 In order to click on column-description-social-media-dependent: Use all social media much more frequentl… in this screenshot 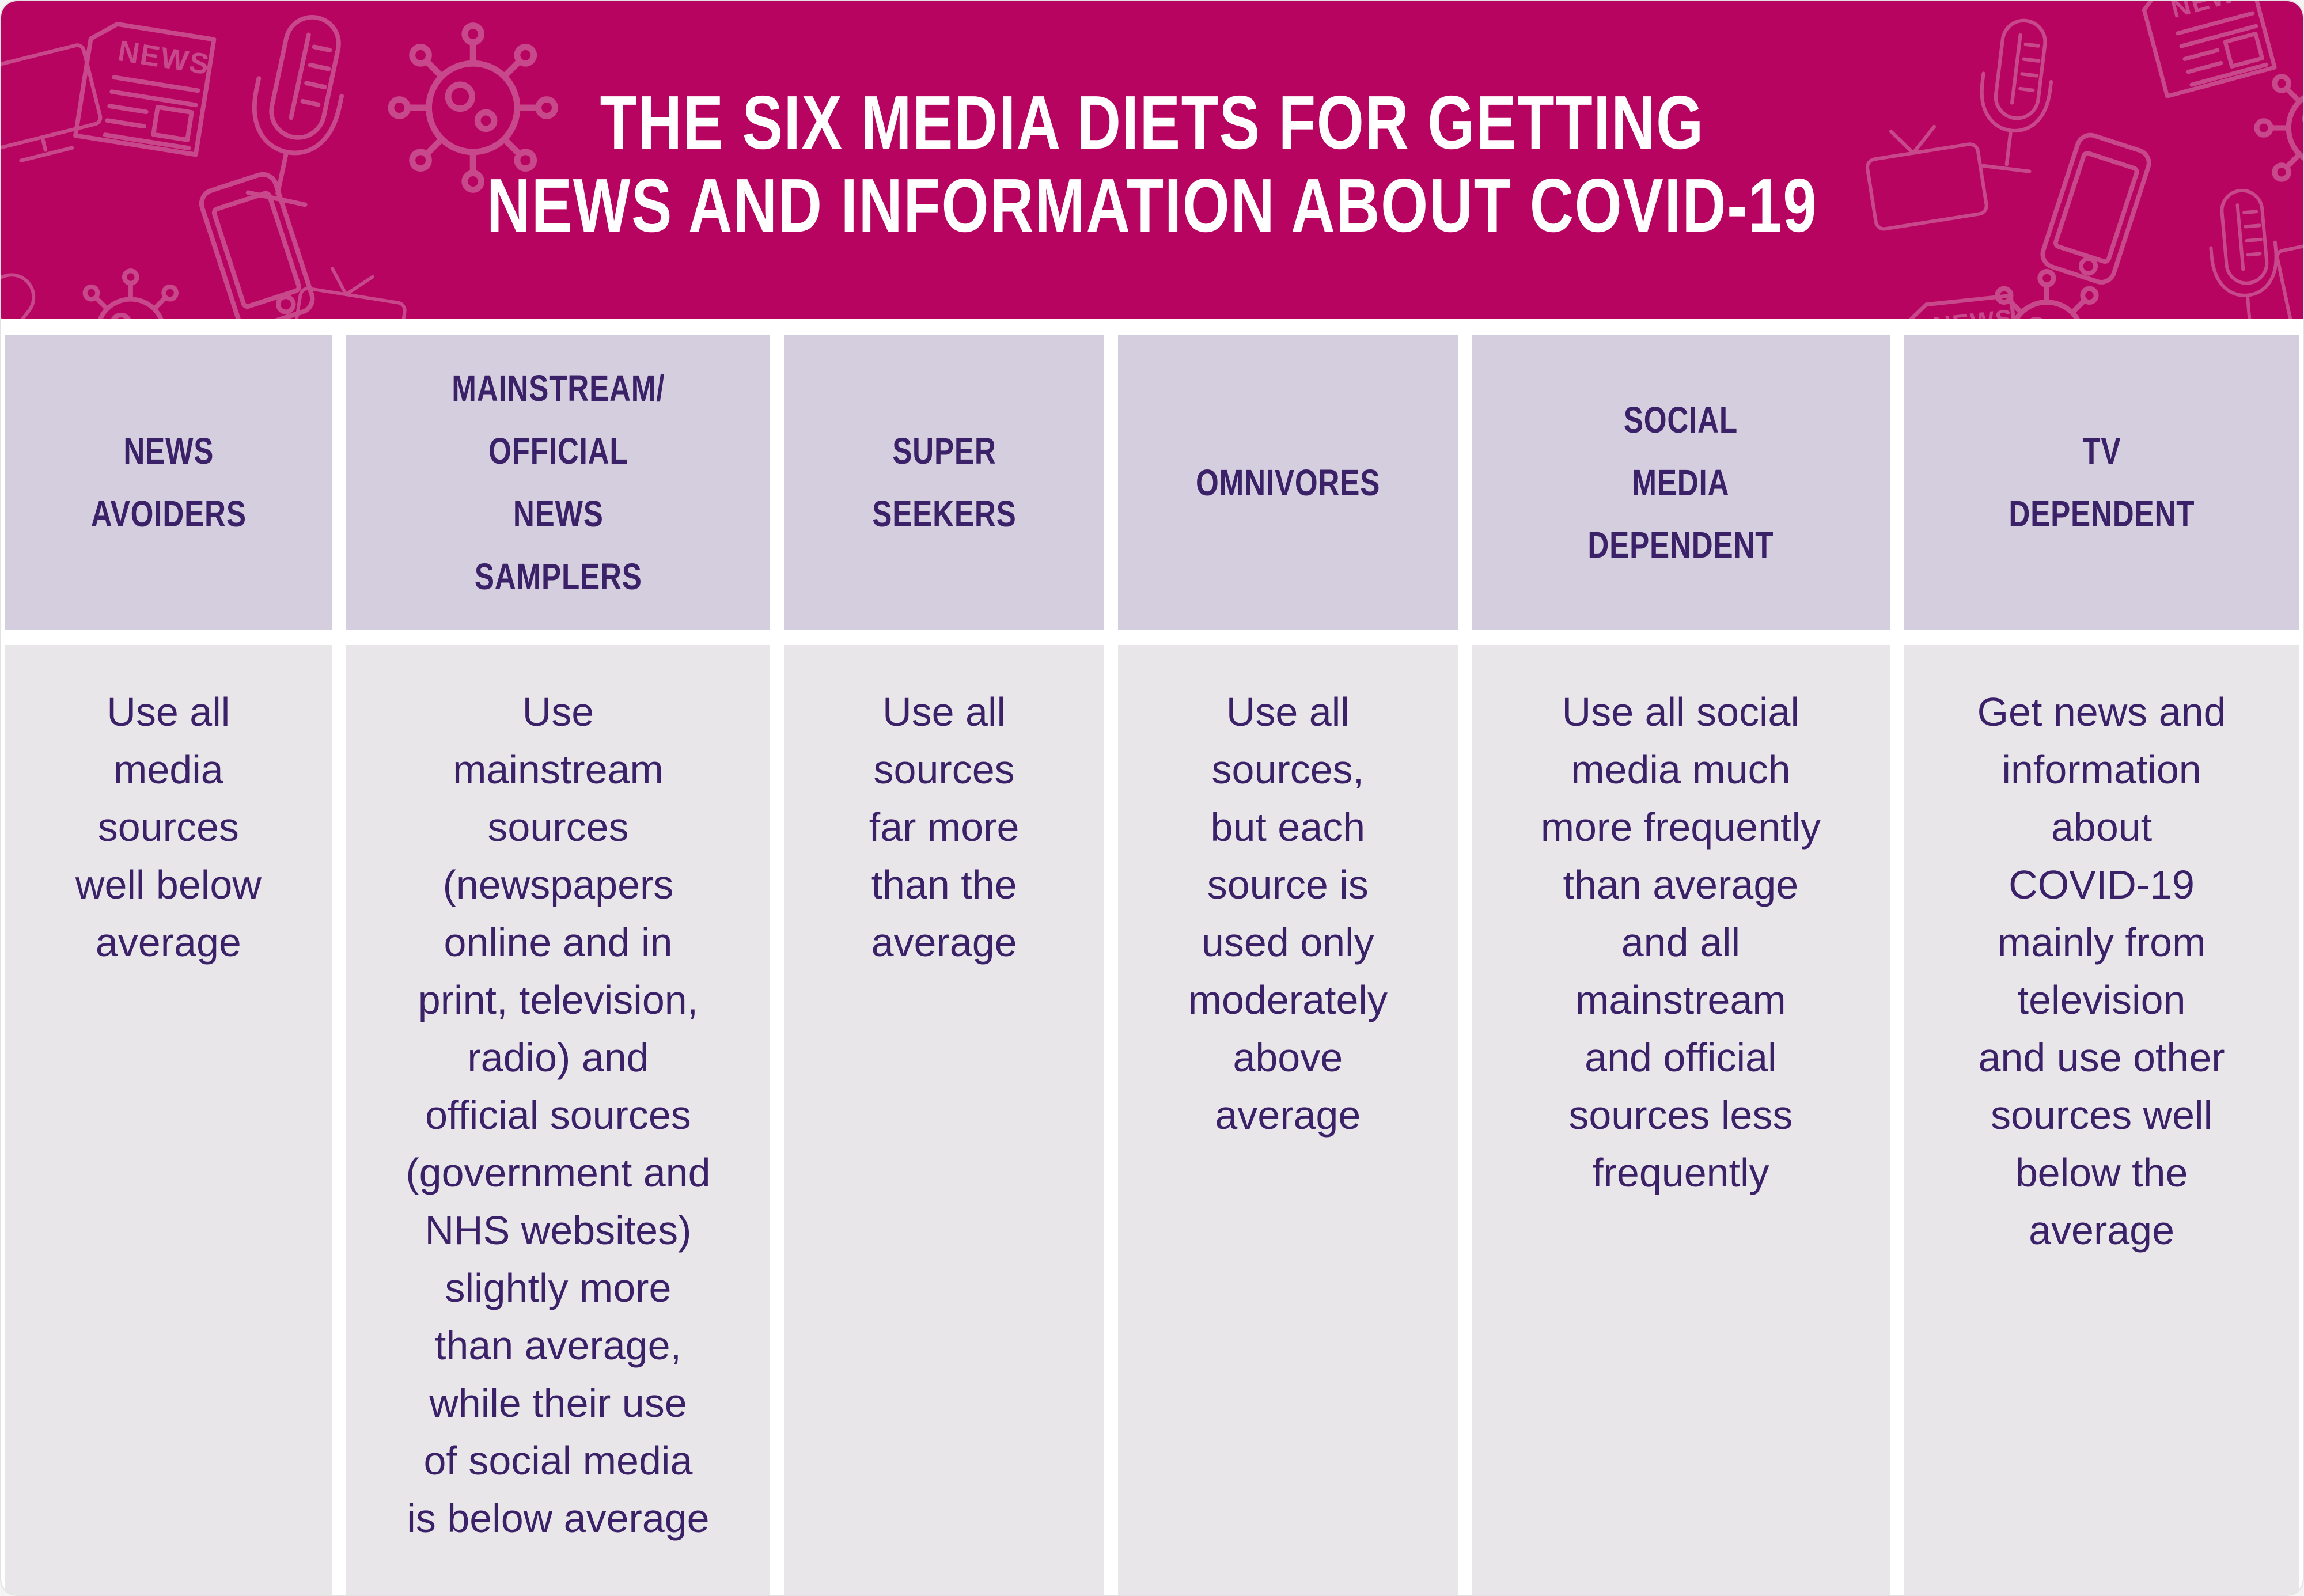, I will do `click(1680, 1120)`.